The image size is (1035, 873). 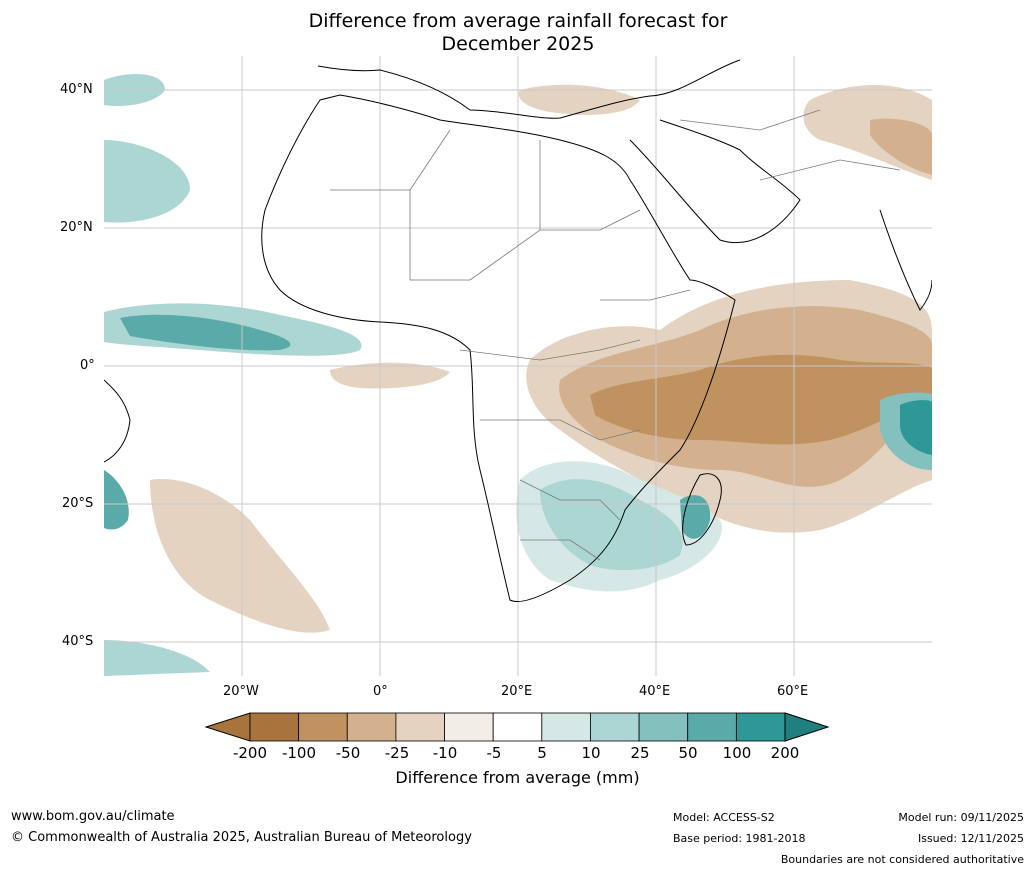 I want to click on colorbar-tick: -200, so click(x=250, y=753).